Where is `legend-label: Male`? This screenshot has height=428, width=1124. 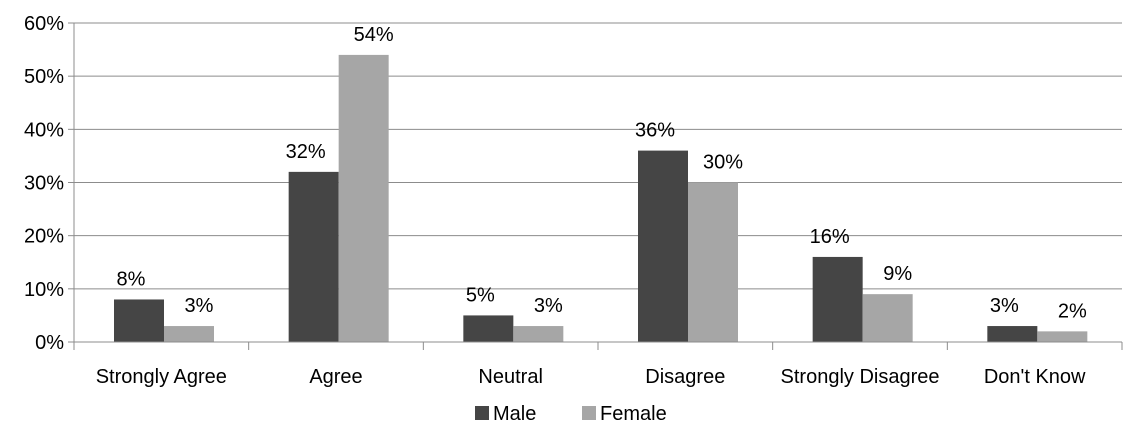 legend-label: Male is located at coordinates (514, 414).